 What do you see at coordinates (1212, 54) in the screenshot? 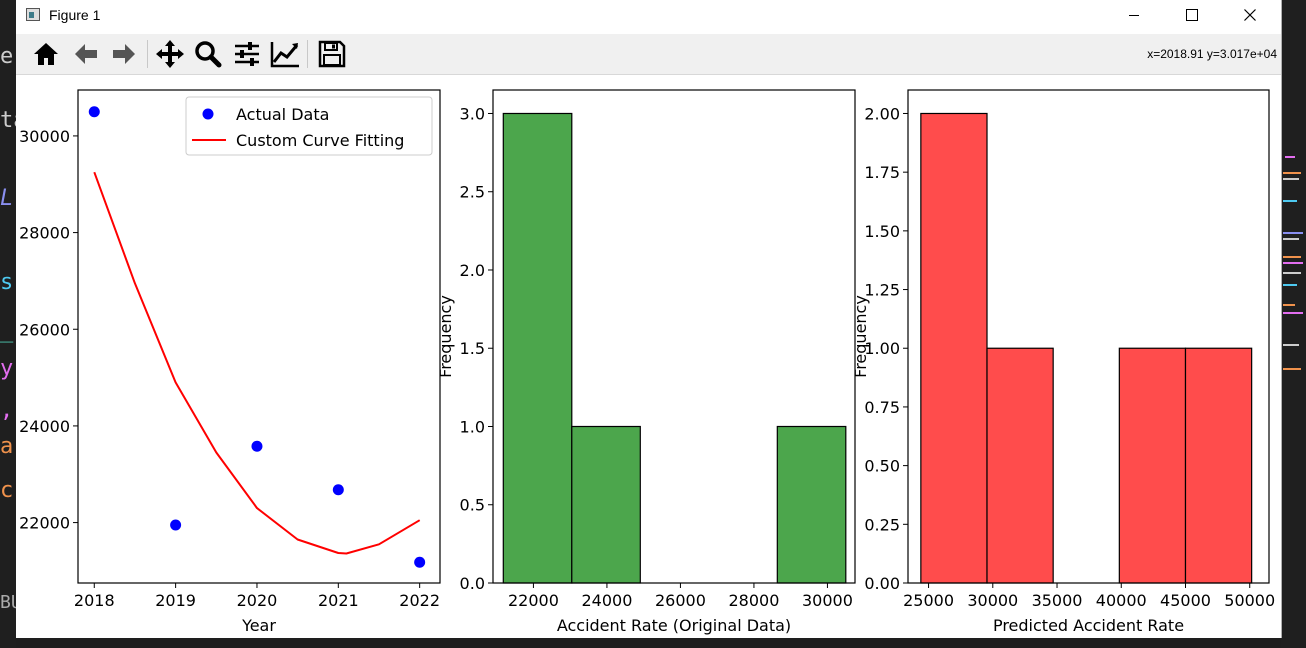
I see `cursor-coordinates: x=2018.91 y=3.017e+04` at bounding box center [1212, 54].